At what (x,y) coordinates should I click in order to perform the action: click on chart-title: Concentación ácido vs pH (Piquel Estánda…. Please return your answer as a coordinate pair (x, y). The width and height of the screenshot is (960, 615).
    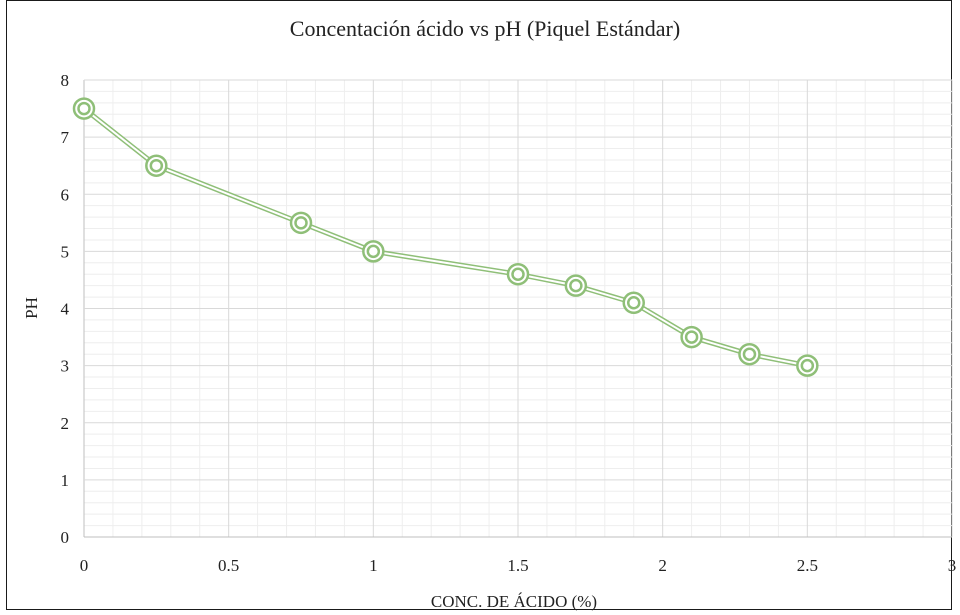
    Looking at the image, I should click on (485, 28).